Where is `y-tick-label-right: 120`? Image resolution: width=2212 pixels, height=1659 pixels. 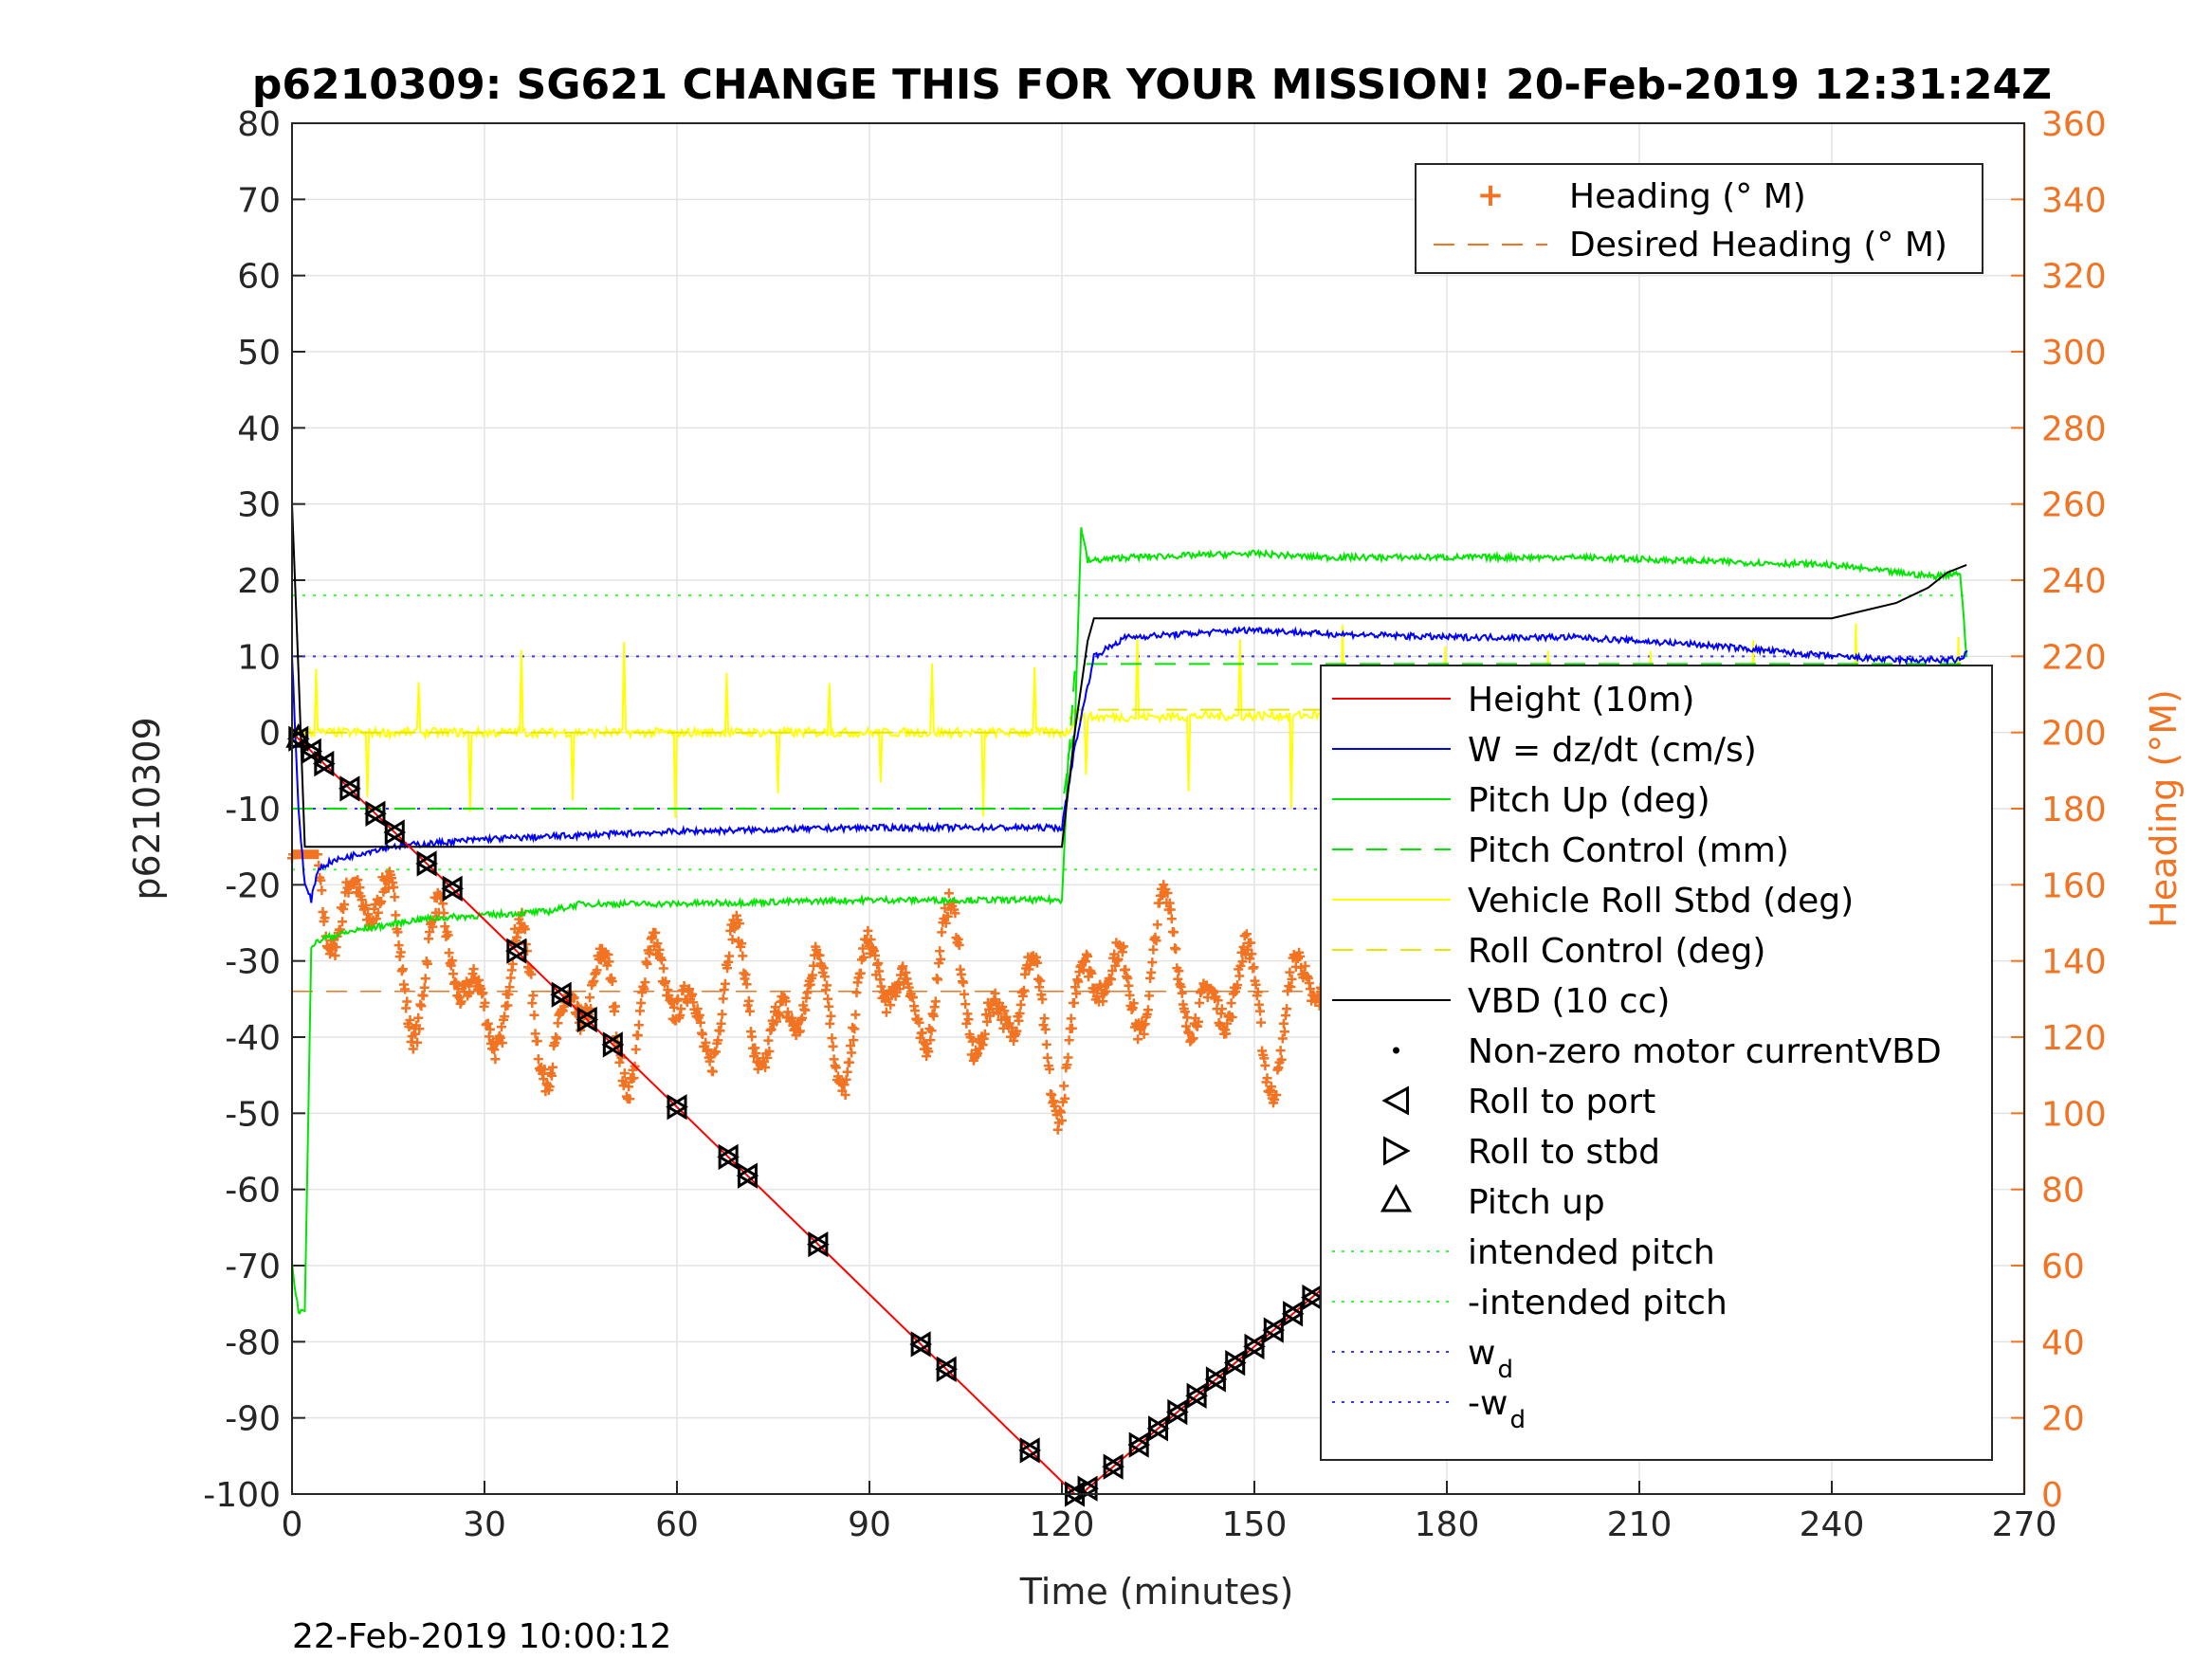
y-tick-label-right: 120 is located at coordinates (2074, 1038).